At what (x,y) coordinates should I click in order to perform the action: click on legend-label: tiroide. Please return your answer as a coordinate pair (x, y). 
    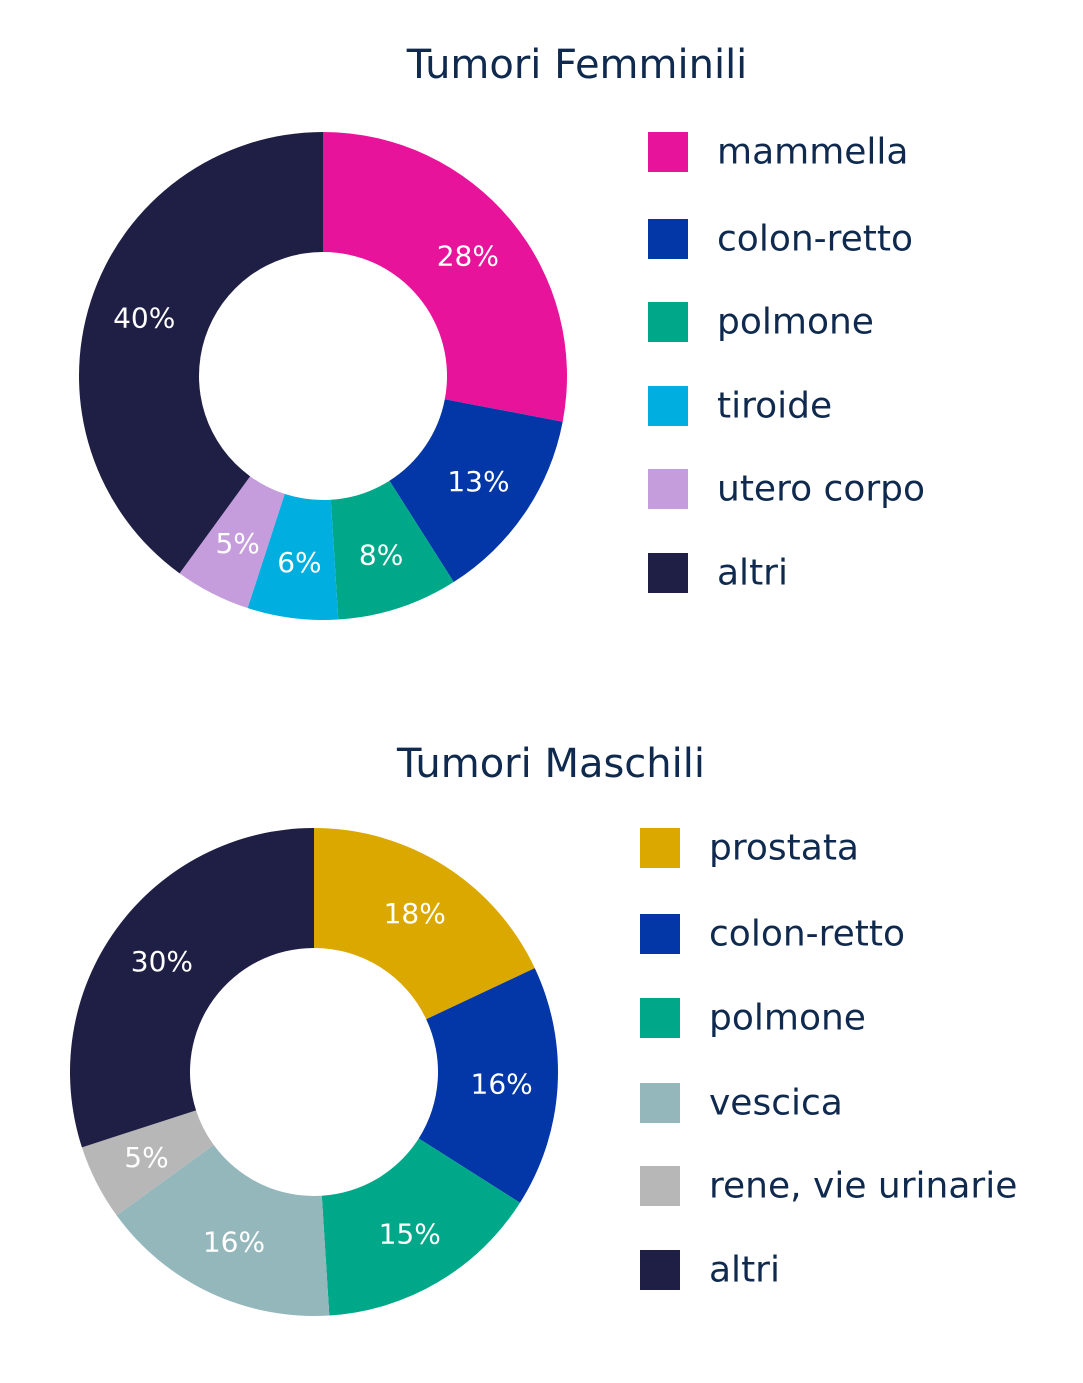
    Looking at the image, I should click on (774, 406).